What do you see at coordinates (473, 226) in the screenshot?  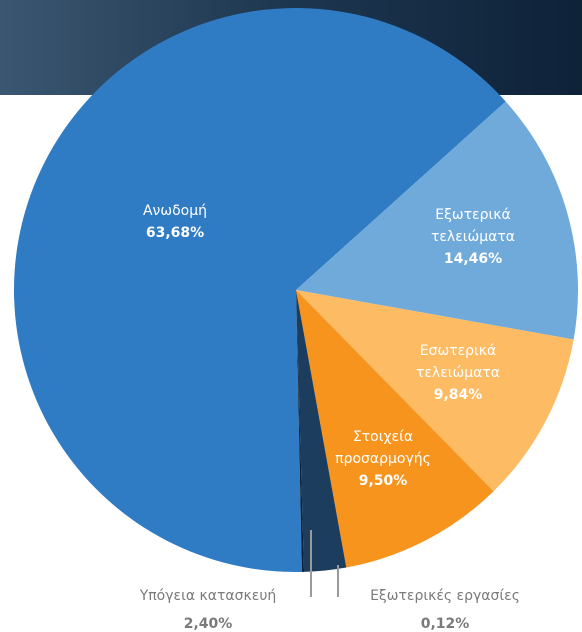 I see `category-name: Εξωτερικά τελειώματα` at bounding box center [473, 226].